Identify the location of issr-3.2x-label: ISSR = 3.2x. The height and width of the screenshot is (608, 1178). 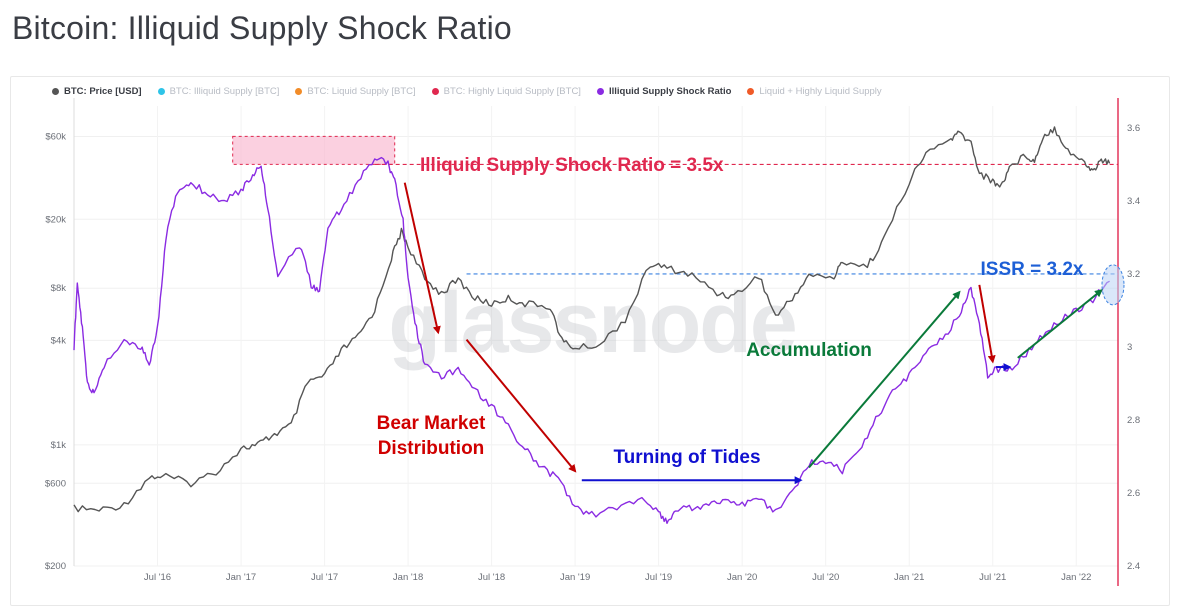
(1032, 269).